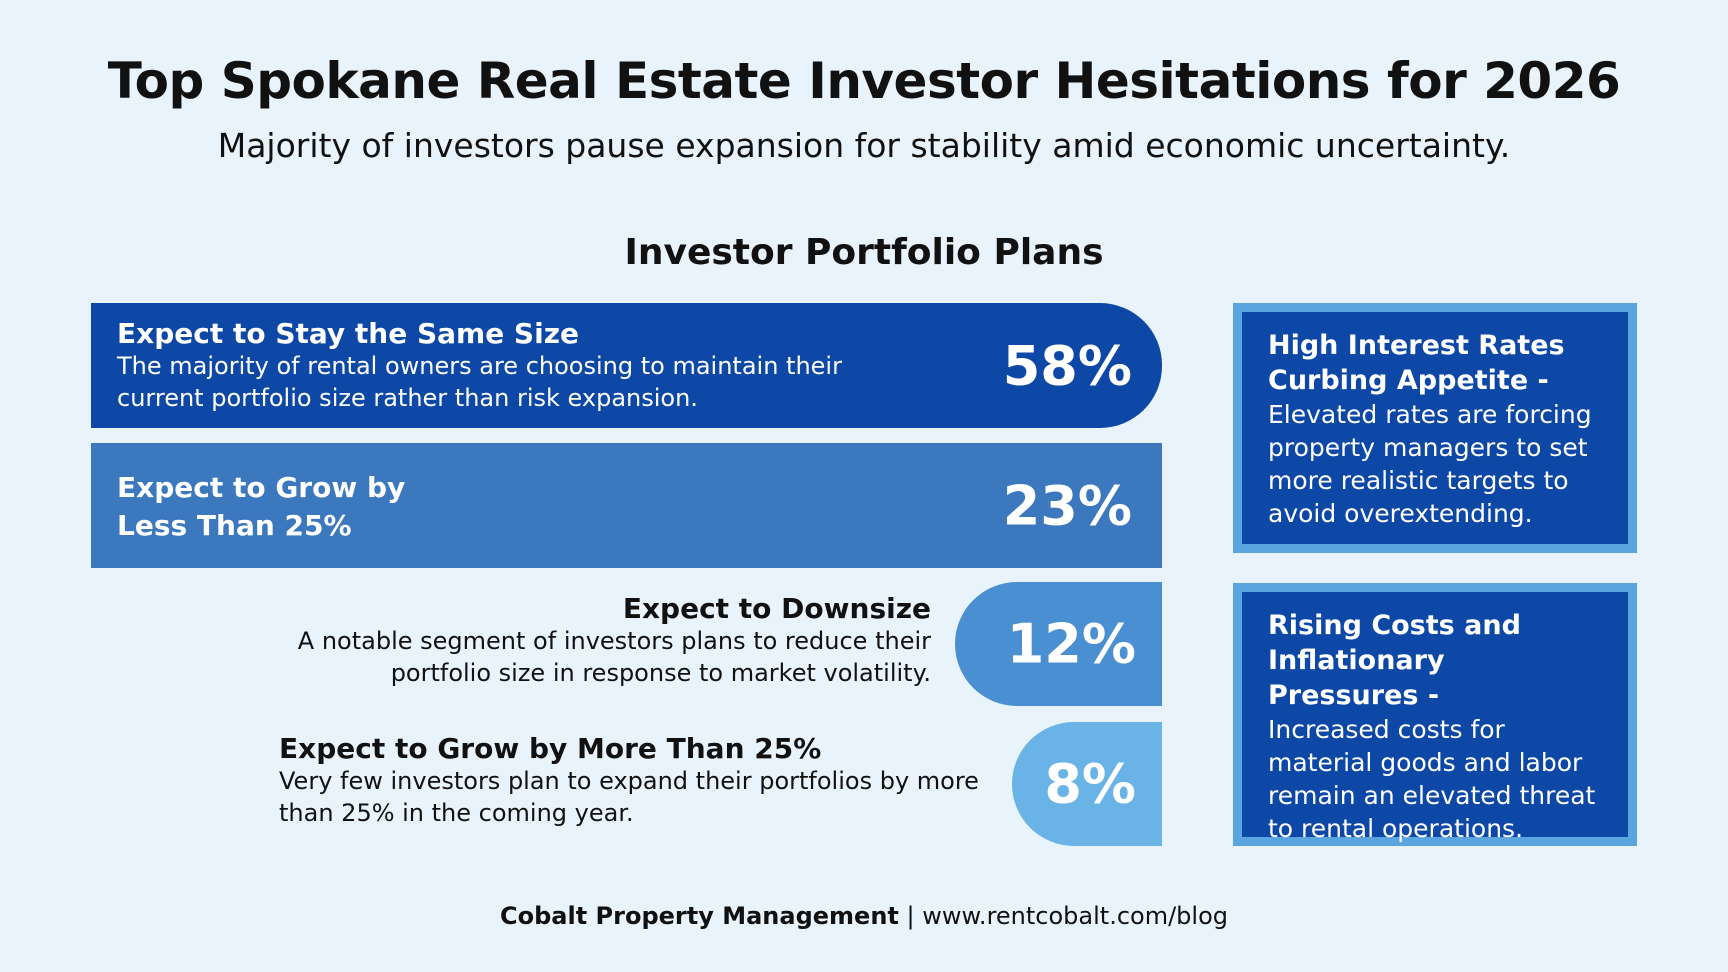 Image resolution: width=1728 pixels, height=972 pixels. I want to click on plan-percent: 23%, so click(1067, 505).